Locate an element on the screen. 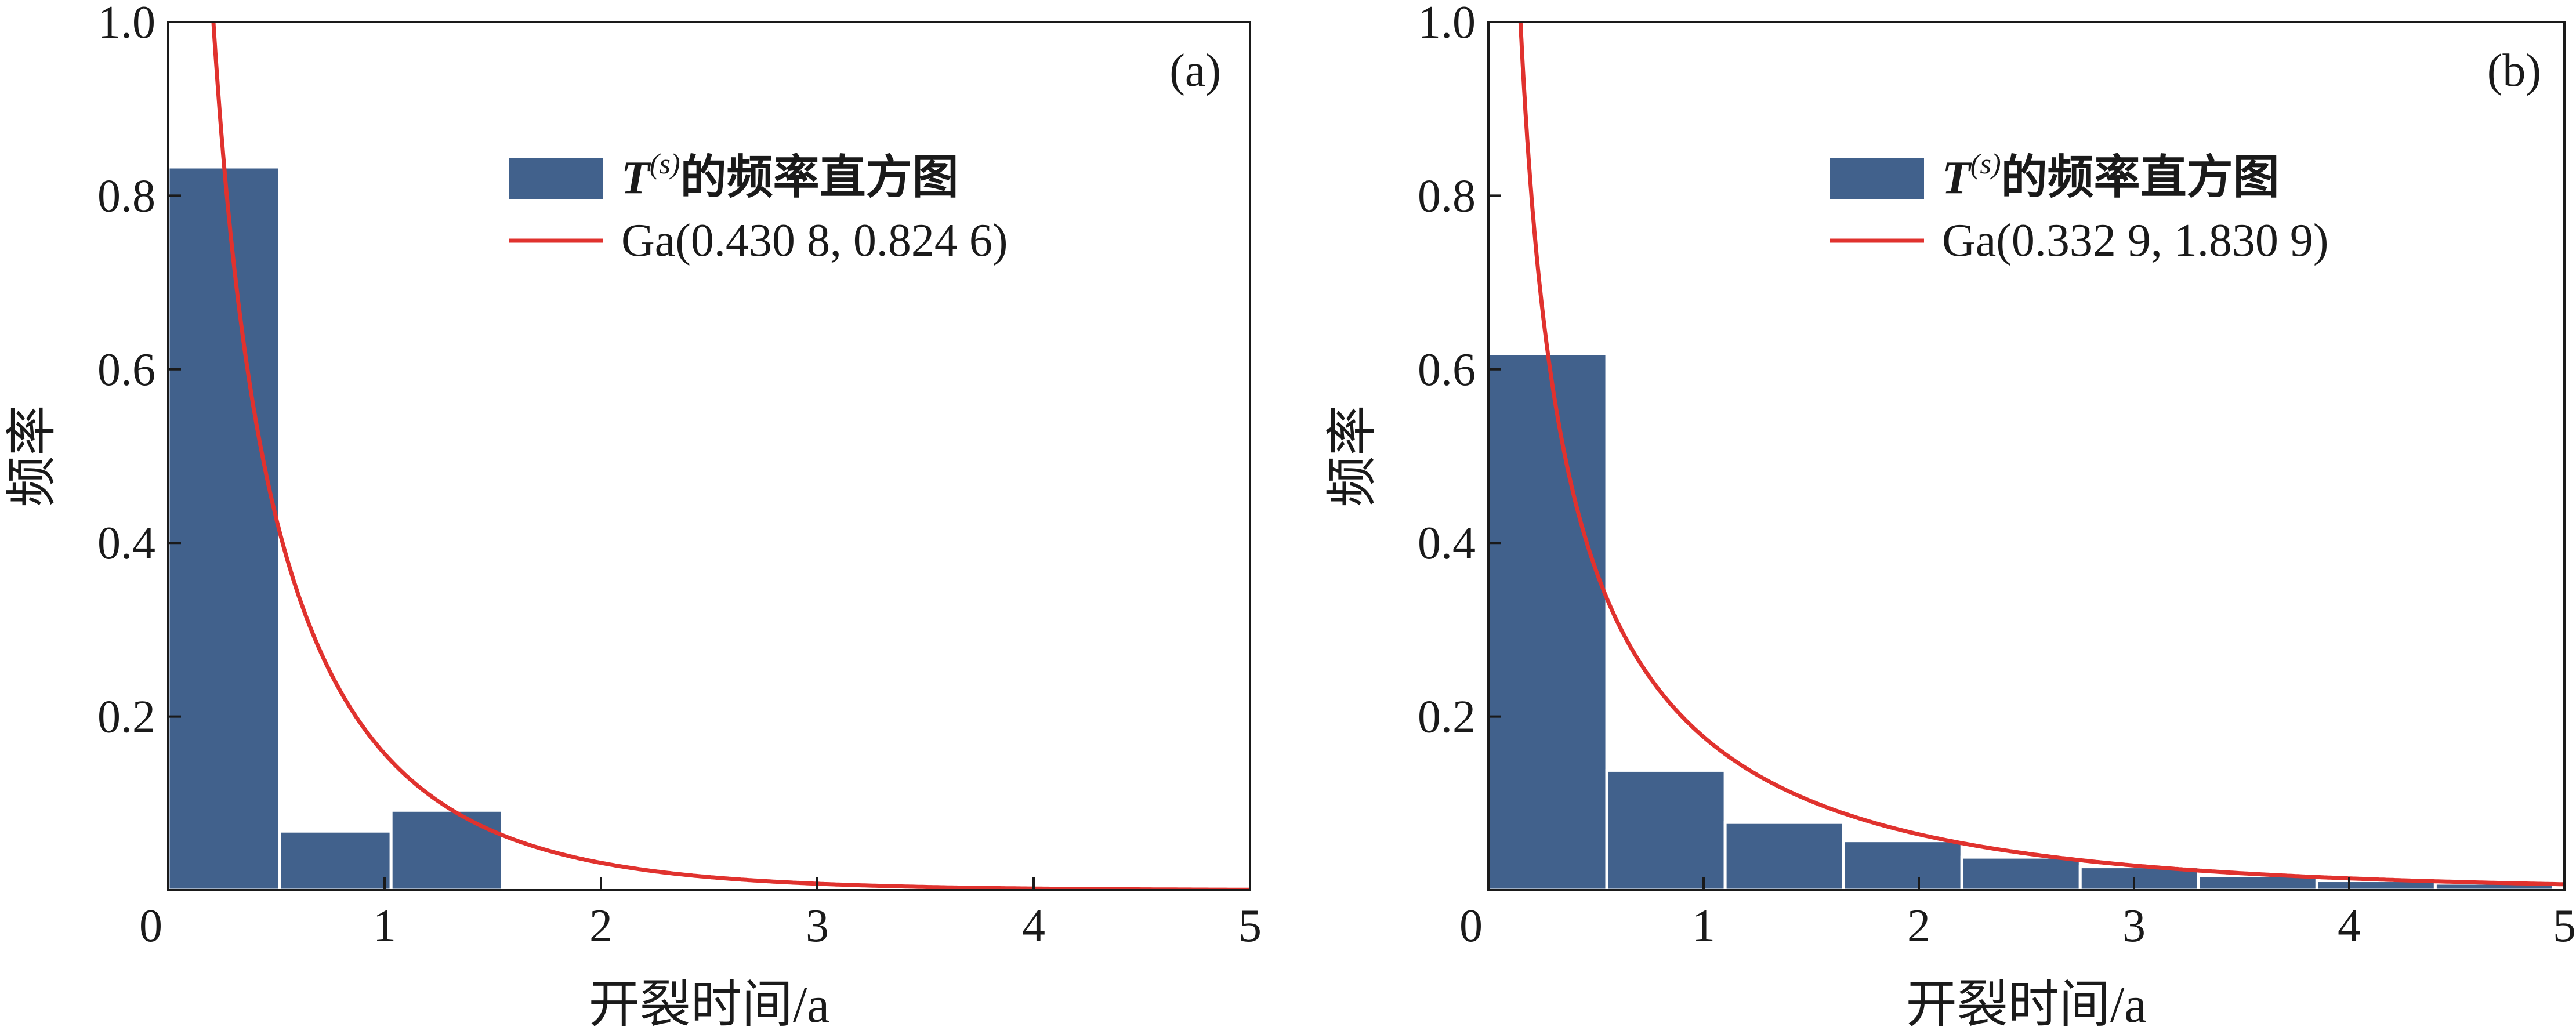 This screenshot has height=1034, width=2576. legend-curve-label: Ga(0.332 9, 1.830 9) is located at coordinates (2135, 240).